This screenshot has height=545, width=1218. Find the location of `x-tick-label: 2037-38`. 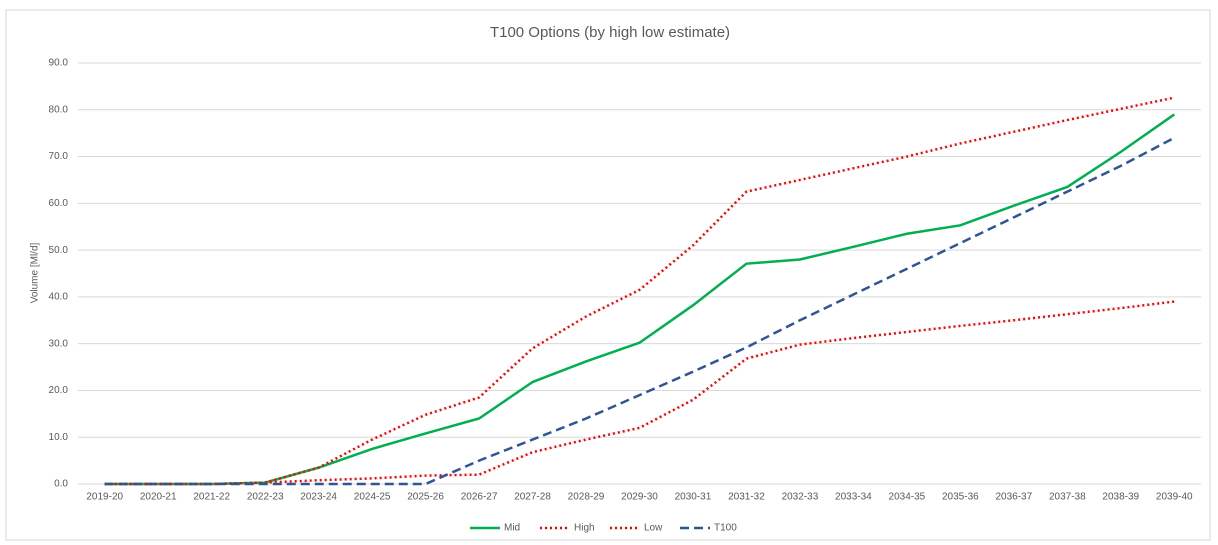

x-tick-label: 2037-38 is located at coordinates (1067, 497).